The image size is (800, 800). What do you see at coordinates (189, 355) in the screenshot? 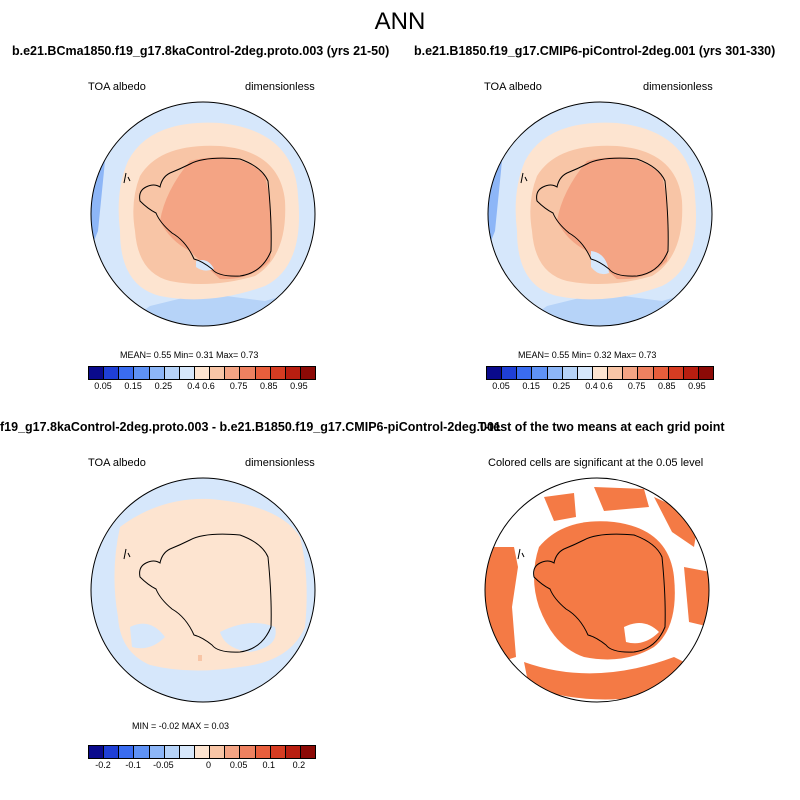
I see `panel-1-stats: MEAN= 0.55 Min= 0.31 Max= 0.73` at bounding box center [189, 355].